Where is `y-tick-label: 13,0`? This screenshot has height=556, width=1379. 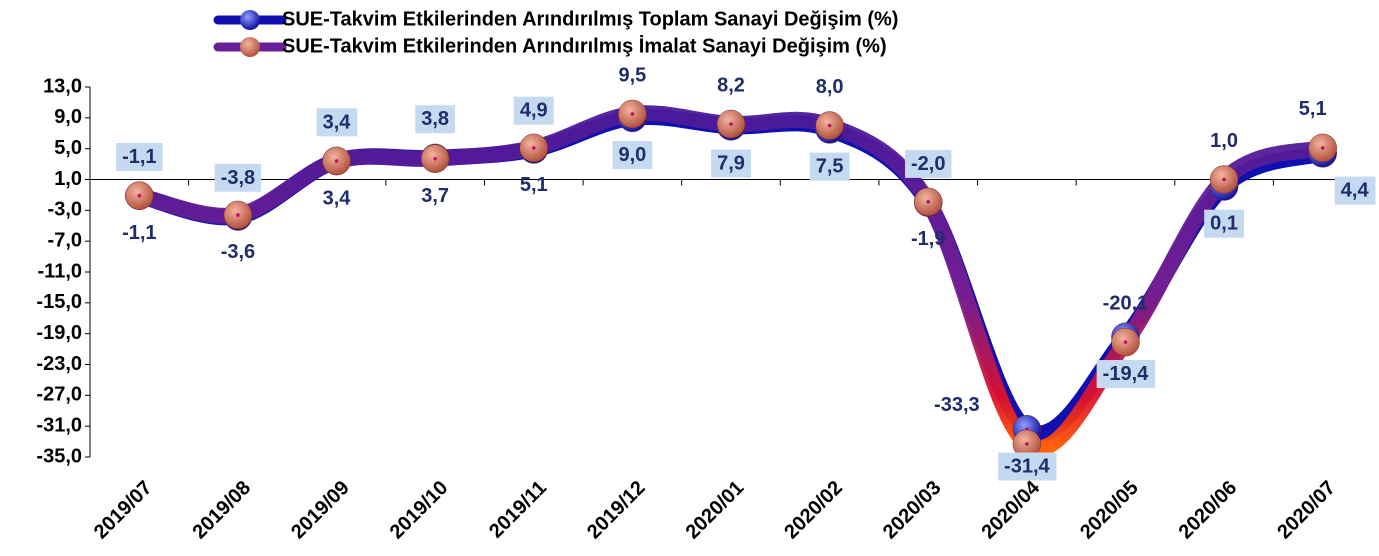 y-tick-label: 13,0 is located at coordinates (62, 86).